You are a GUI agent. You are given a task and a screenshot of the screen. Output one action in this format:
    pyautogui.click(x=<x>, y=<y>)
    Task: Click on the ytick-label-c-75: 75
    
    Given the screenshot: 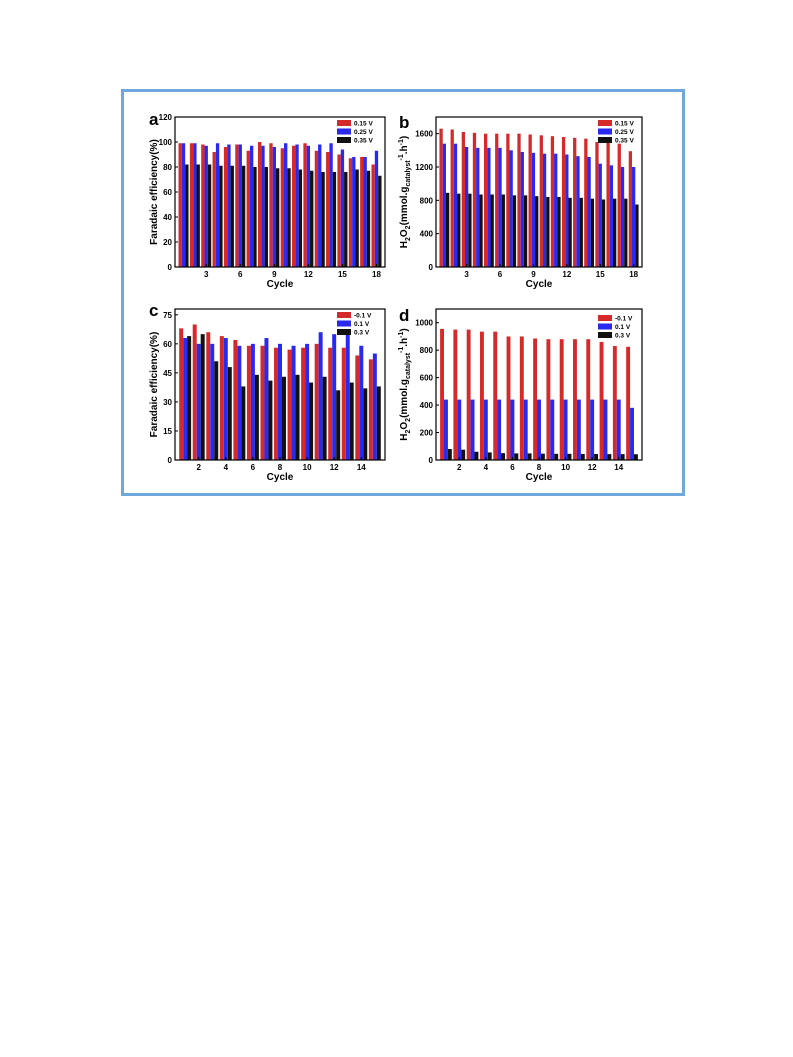 What is the action you would take?
    pyautogui.click(x=167, y=315)
    